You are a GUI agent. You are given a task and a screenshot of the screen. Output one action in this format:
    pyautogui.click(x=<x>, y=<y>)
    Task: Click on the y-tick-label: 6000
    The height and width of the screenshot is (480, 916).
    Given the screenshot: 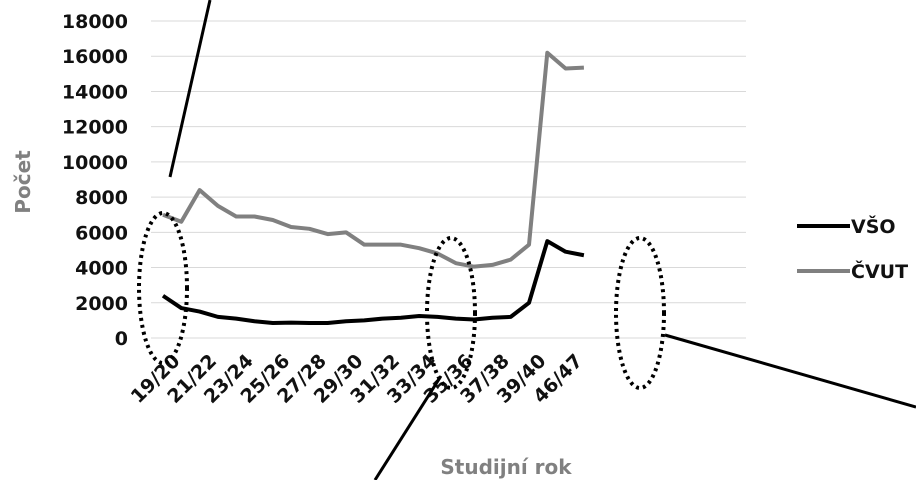 What is the action you would take?
    pyautogui.click(x=101, y=233)
    